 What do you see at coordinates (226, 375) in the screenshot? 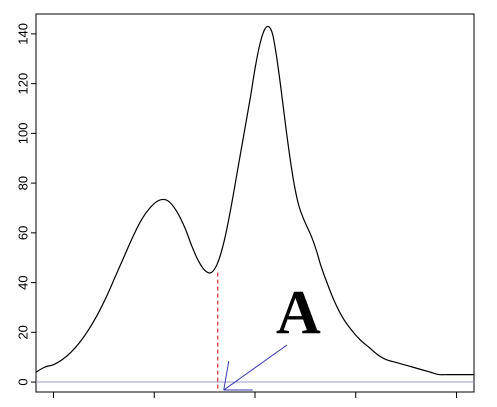
I see `arrow-head-left` at bounding box center [226, 375].